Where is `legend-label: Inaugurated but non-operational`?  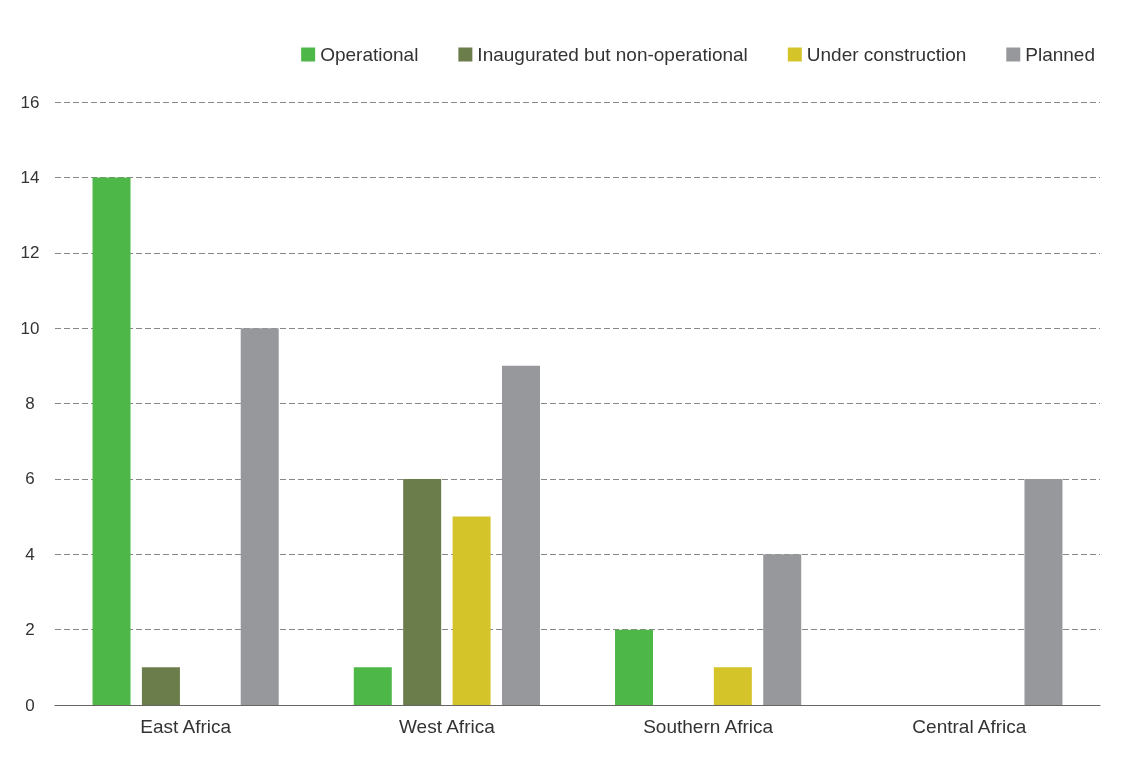
legend-label: Inaugurated but non-operational is located at coordinates (612, 54).